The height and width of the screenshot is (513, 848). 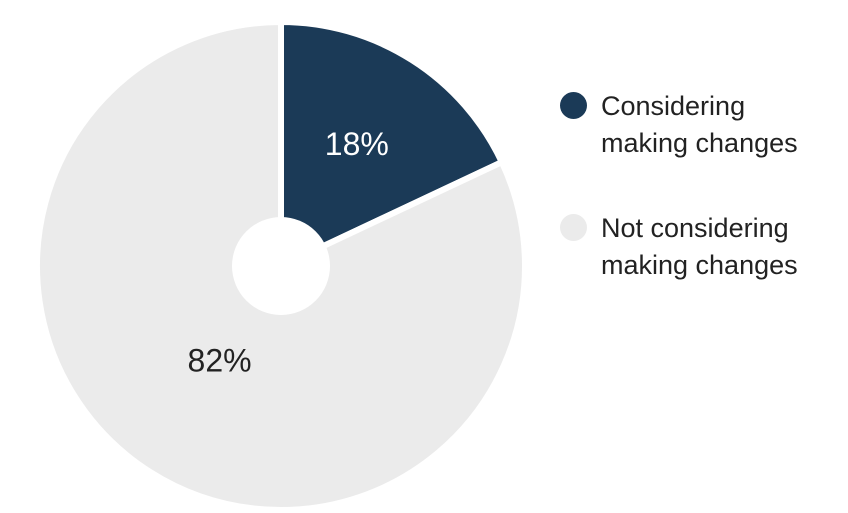 I want to click on legend-label: Not considering making changes, so click(x=699, y=246).